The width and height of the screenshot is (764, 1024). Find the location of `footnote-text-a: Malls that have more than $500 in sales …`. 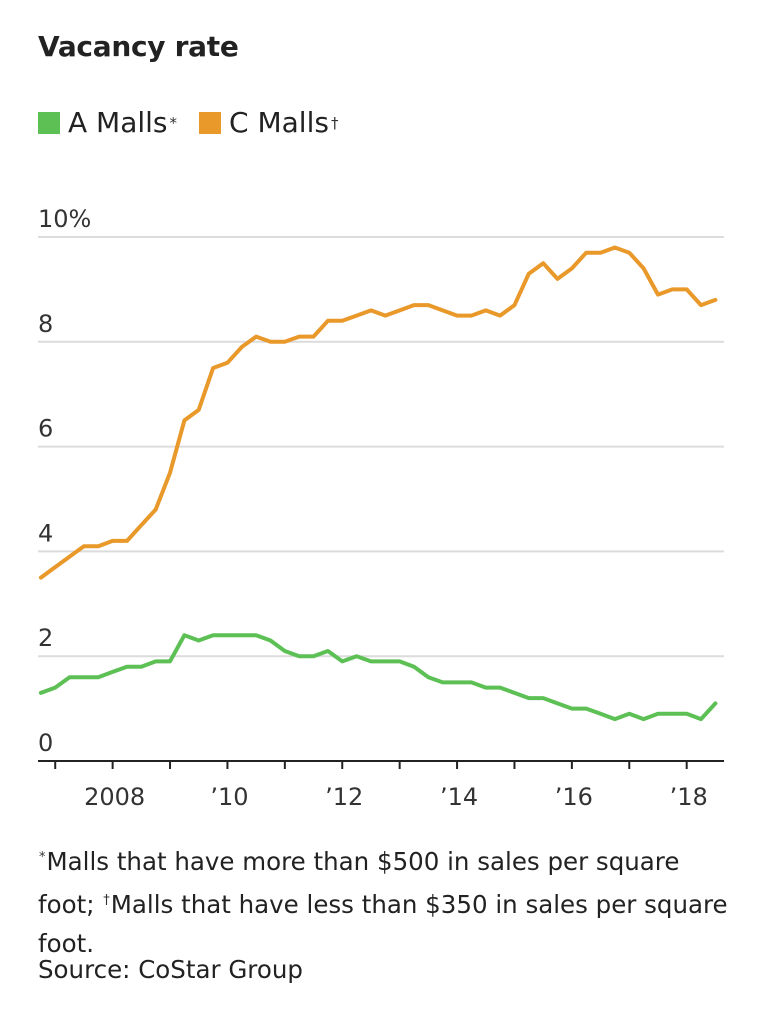

footnote-text-a: Malls that have more than $500 in sales … is located at coordinates (359, 883).